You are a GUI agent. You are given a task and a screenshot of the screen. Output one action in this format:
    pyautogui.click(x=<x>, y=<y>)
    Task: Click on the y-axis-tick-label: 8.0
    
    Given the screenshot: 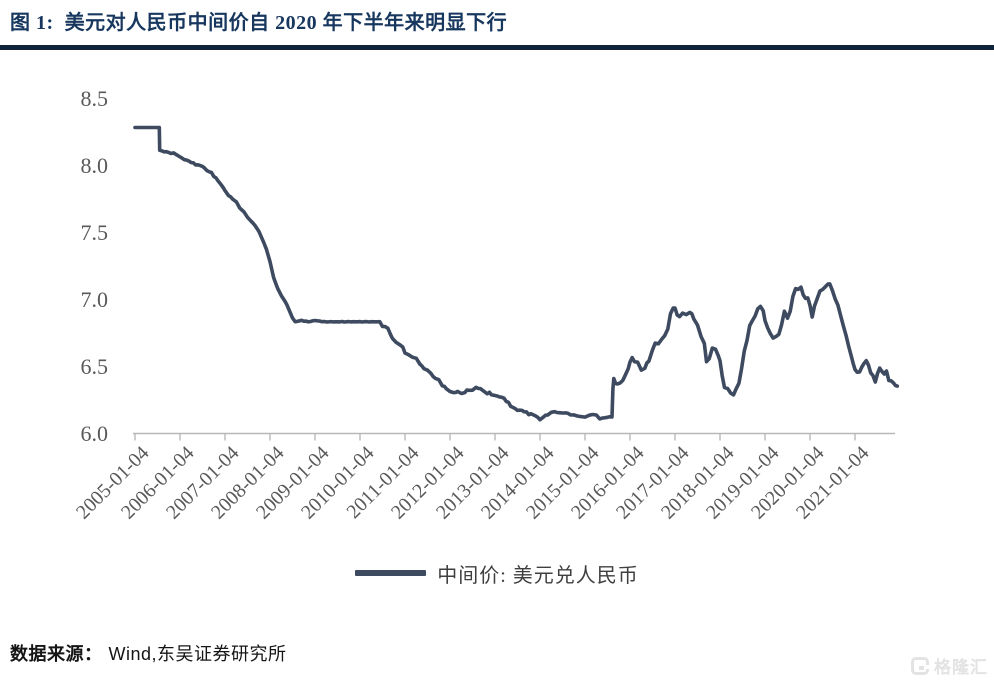 What is the action you would take?
    pyautogui.click(x=95, y=165)
    